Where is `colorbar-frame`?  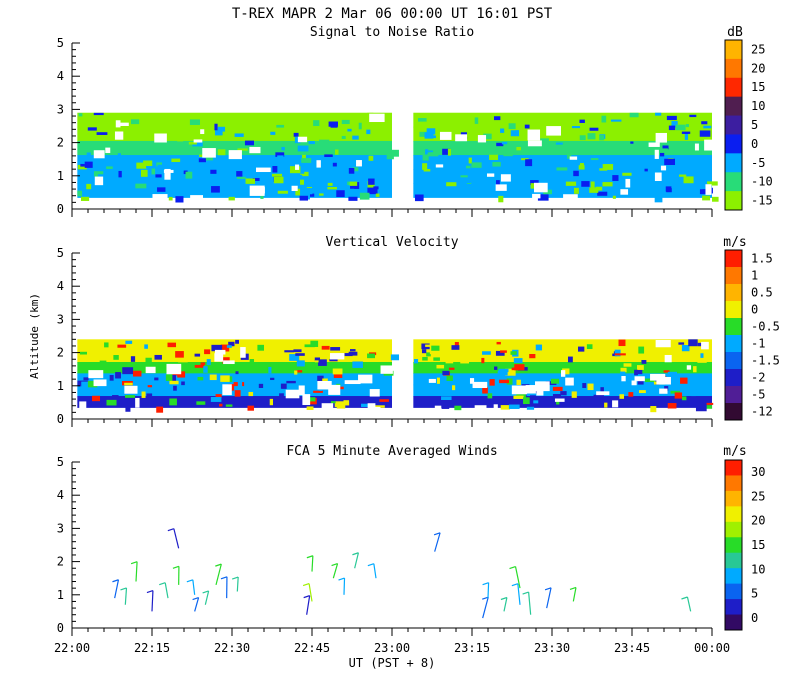 colorbar-frame is located at coordinates (733, 545).